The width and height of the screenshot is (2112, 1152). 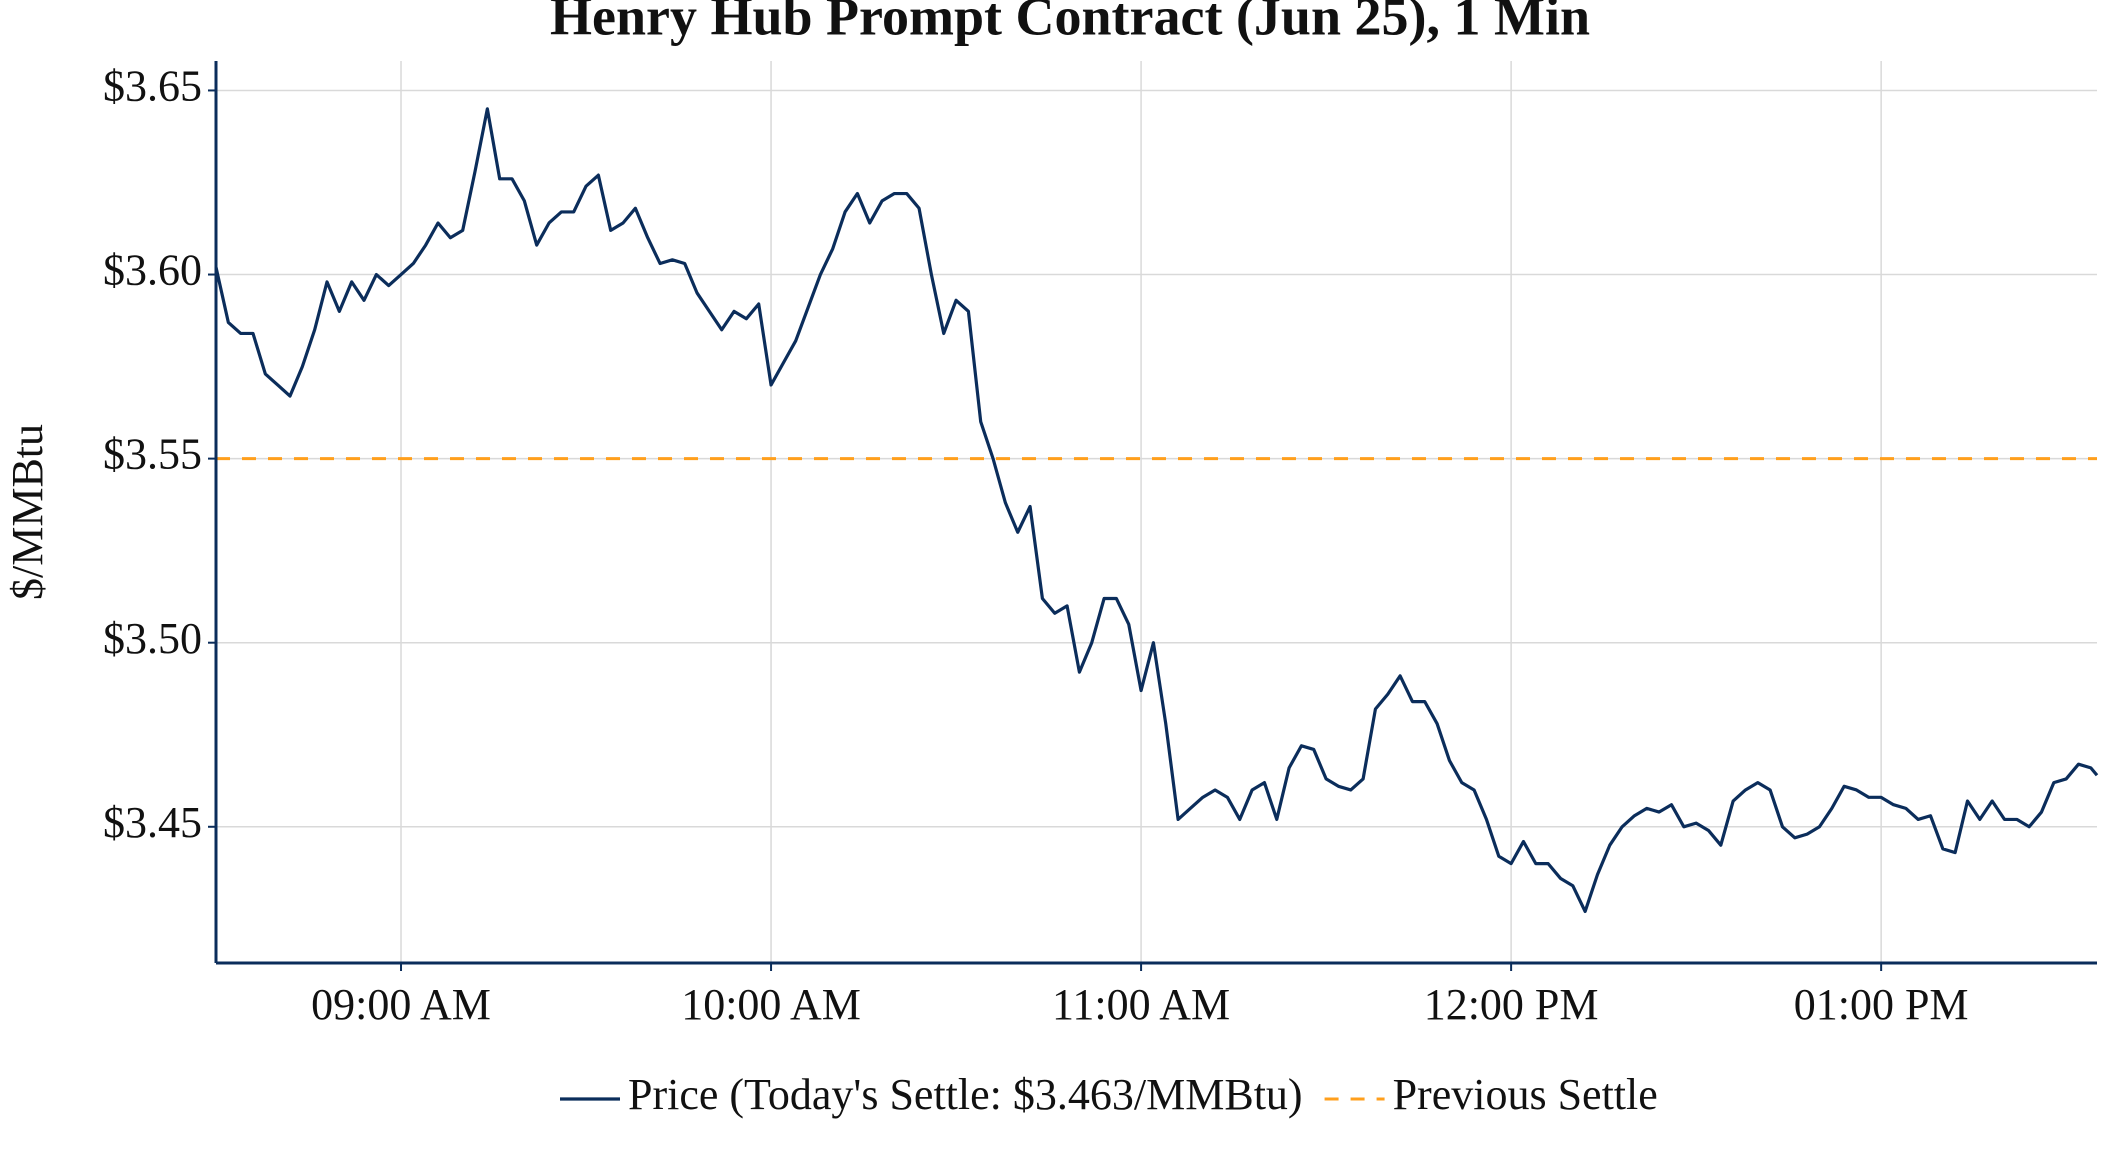 What do you see at coordinates (1881, 1004) in the screenshot?
I see `x-tick-label: 01:00 PM` at bounding box center [1881, 1004].